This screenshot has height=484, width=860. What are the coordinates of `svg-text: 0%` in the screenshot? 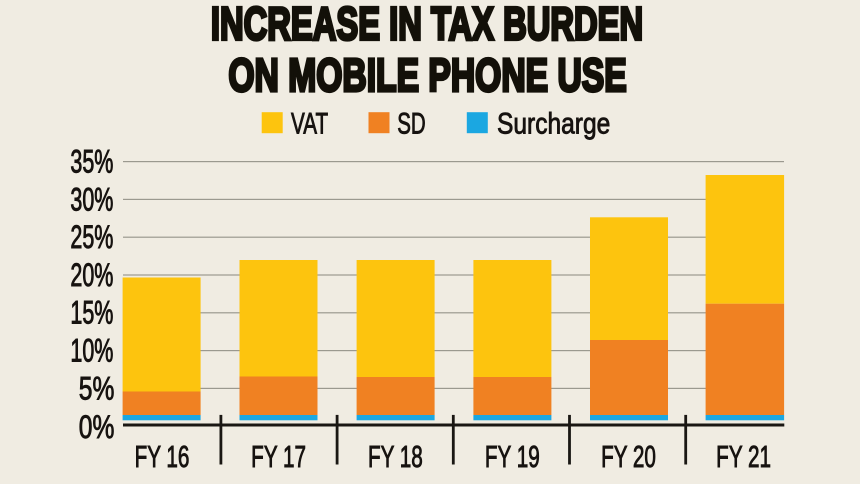 It's located at (97, 428).